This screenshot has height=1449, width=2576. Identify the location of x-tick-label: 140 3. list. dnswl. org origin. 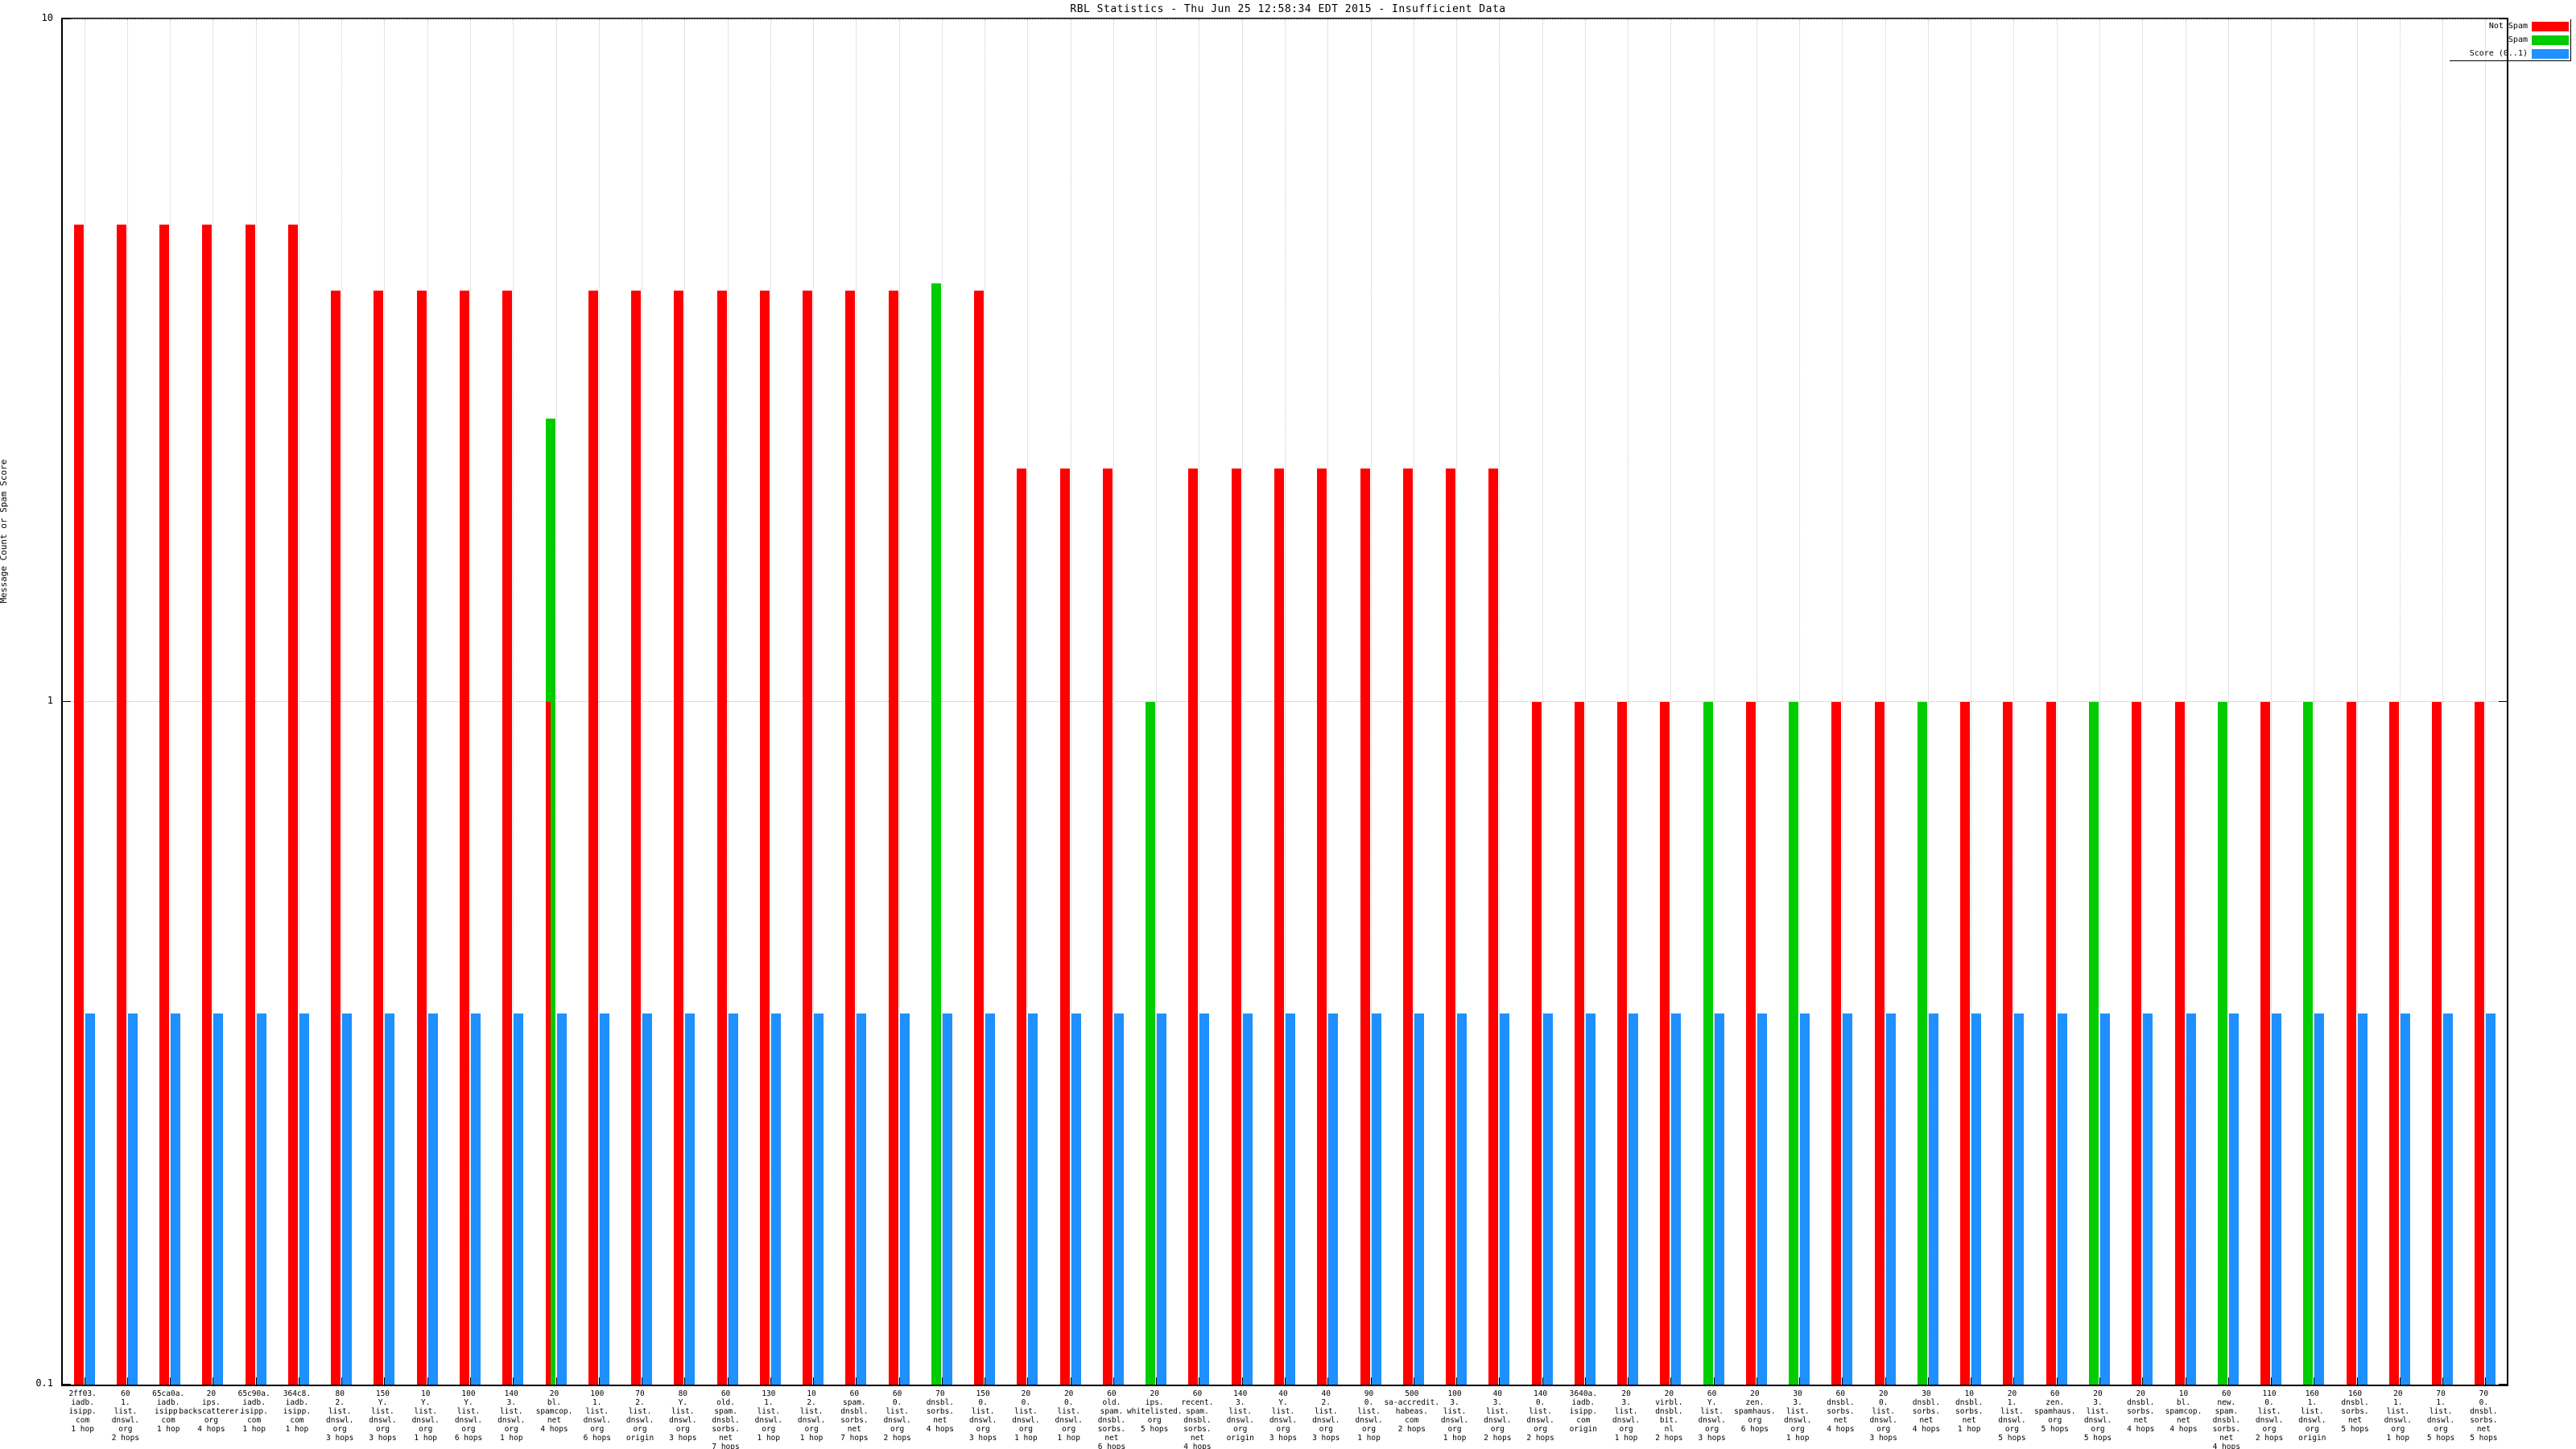
(1240, 1416).